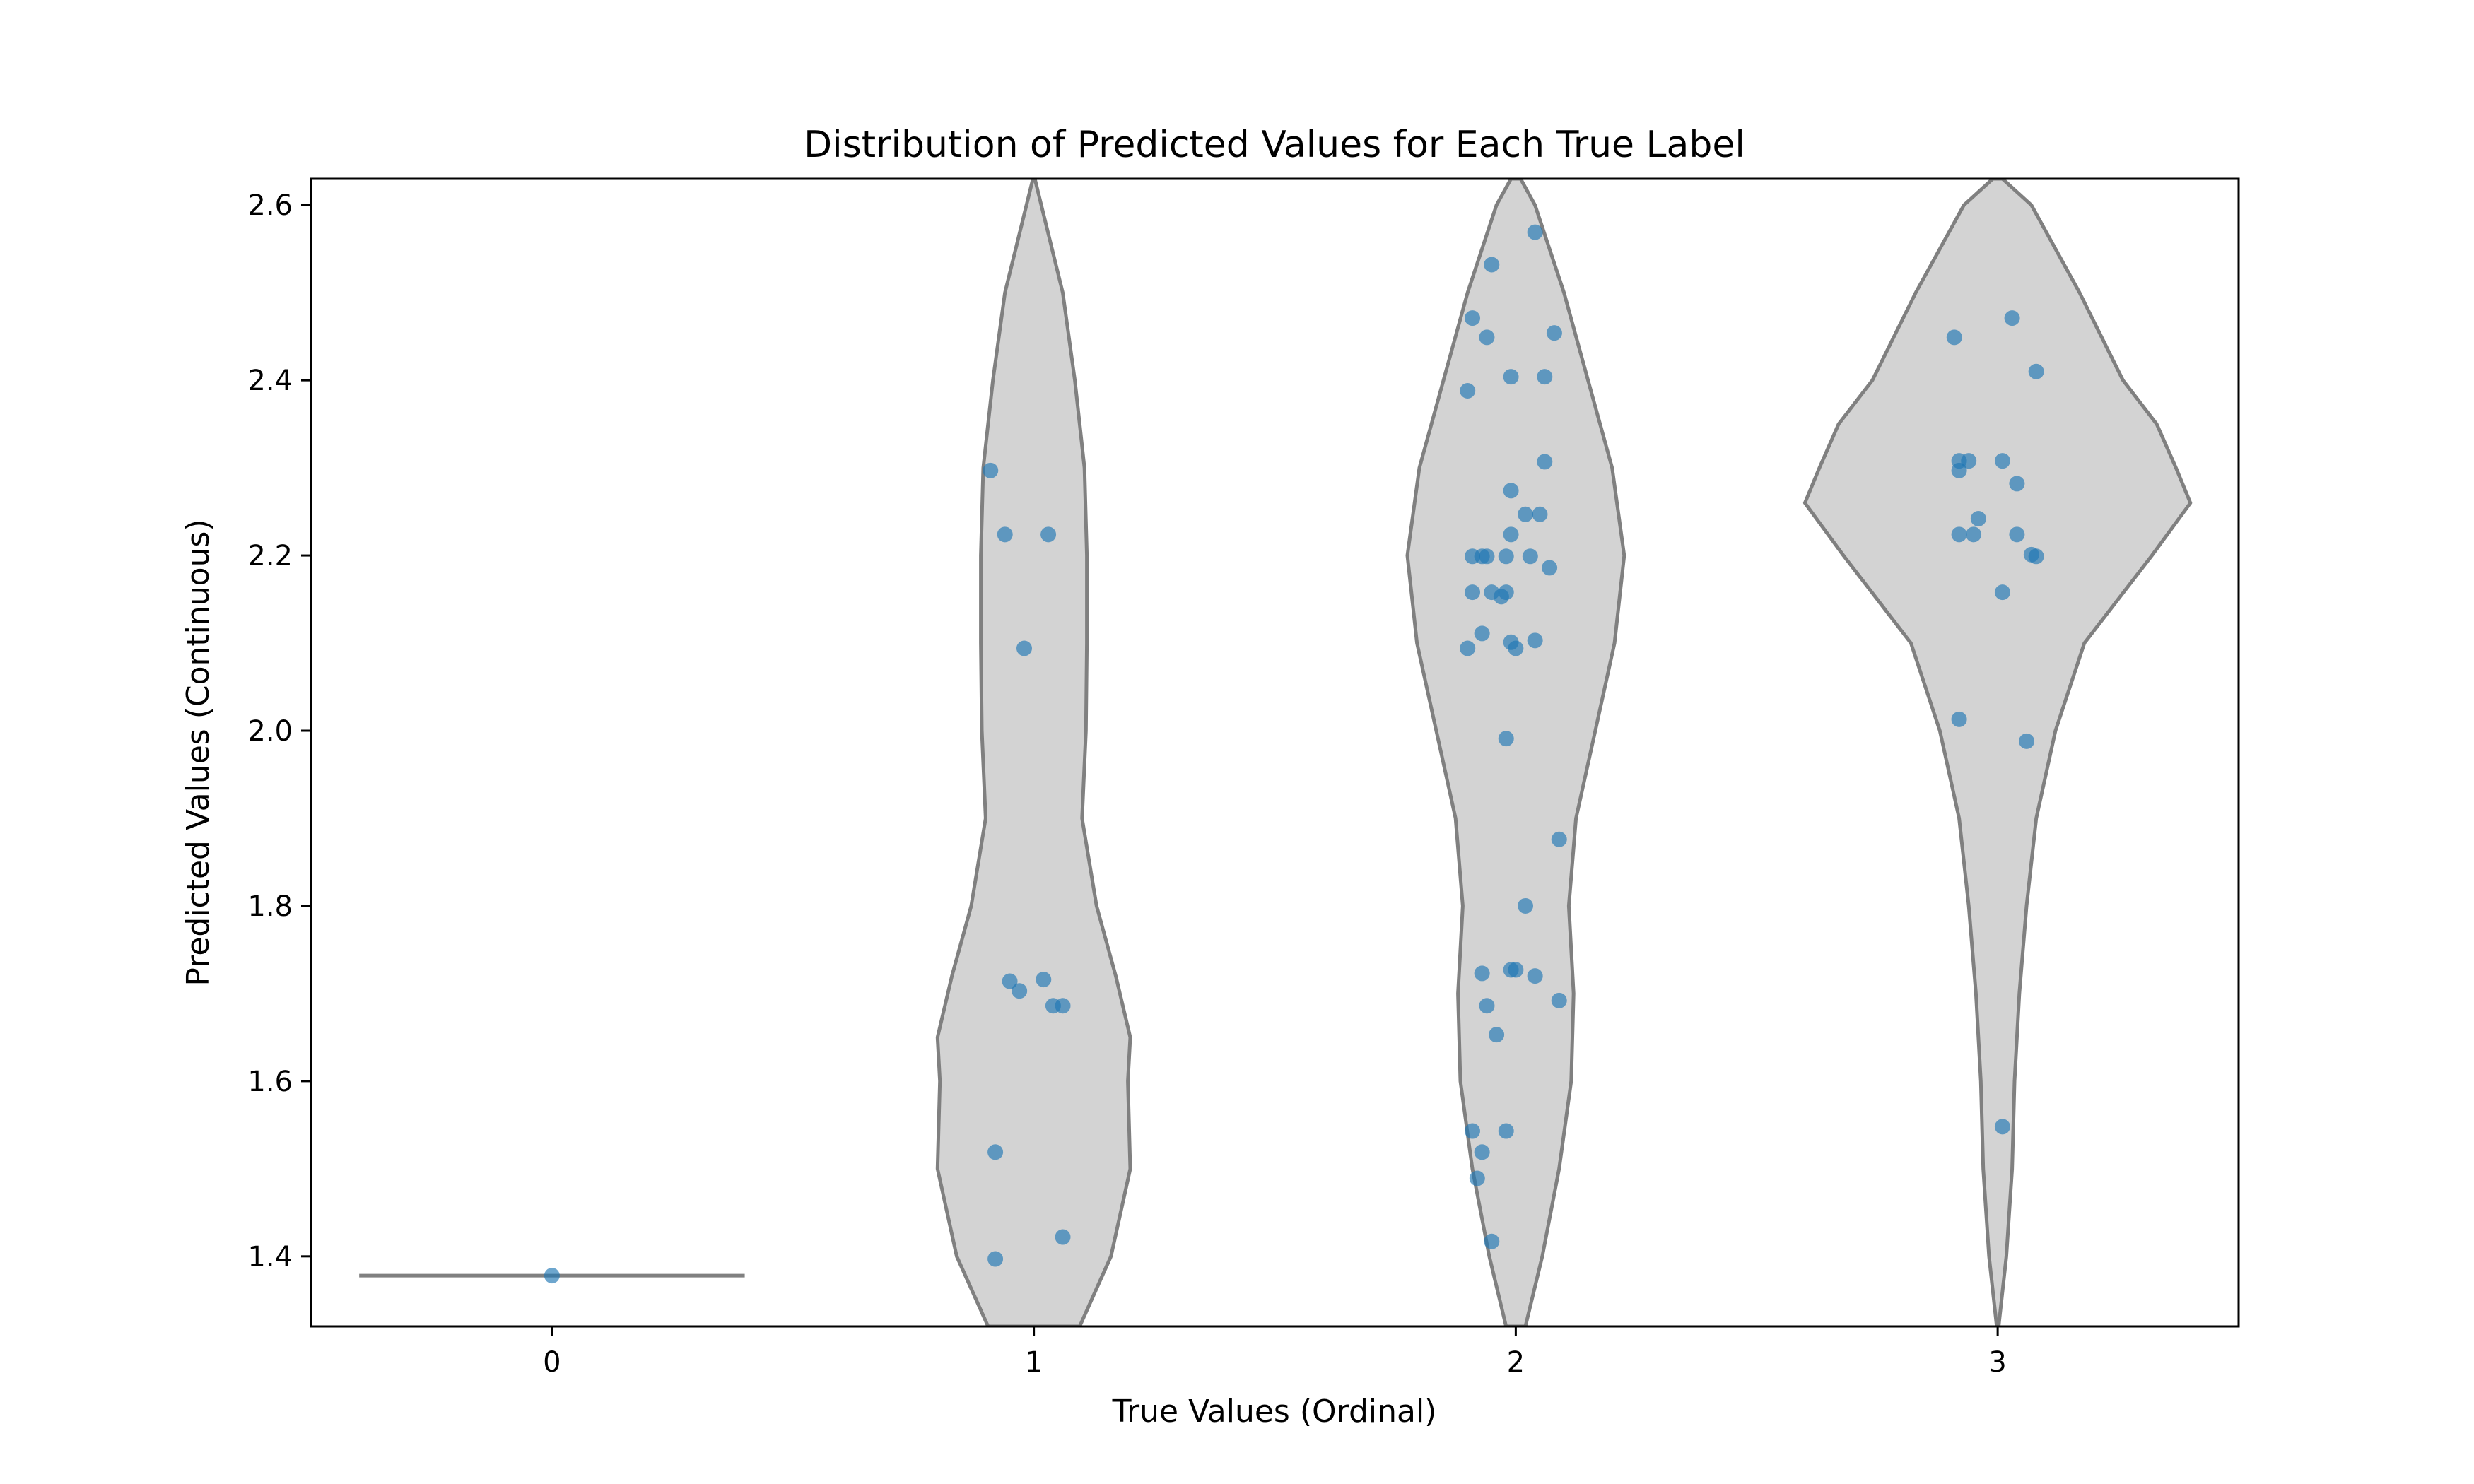 Image resolution: width=2474 pixels, height=1484 pixels. Describe the element at coordinates (1274, 1412) in the screenshot. I see `x-axis-label: True Values (Ordinal)` at that location.